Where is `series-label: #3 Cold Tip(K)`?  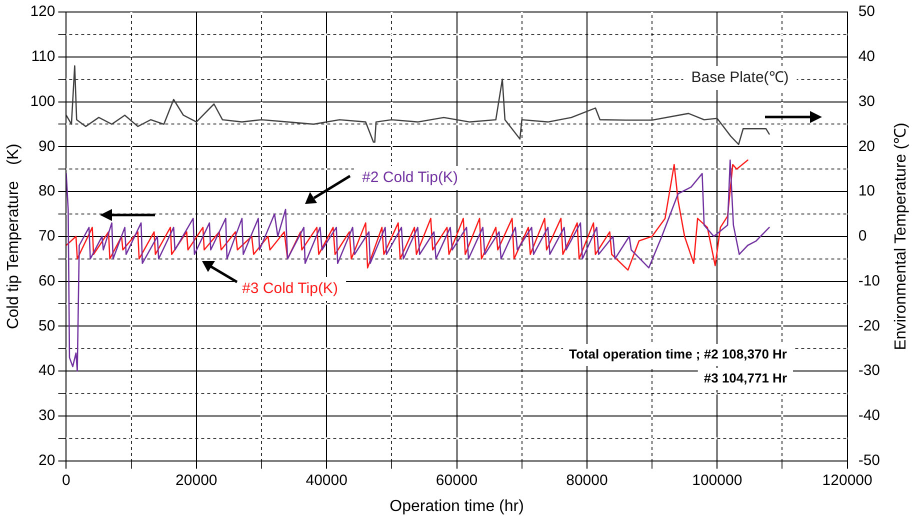 series-label: #3 Cold Tip(K) is located at coordinates (290, 289).